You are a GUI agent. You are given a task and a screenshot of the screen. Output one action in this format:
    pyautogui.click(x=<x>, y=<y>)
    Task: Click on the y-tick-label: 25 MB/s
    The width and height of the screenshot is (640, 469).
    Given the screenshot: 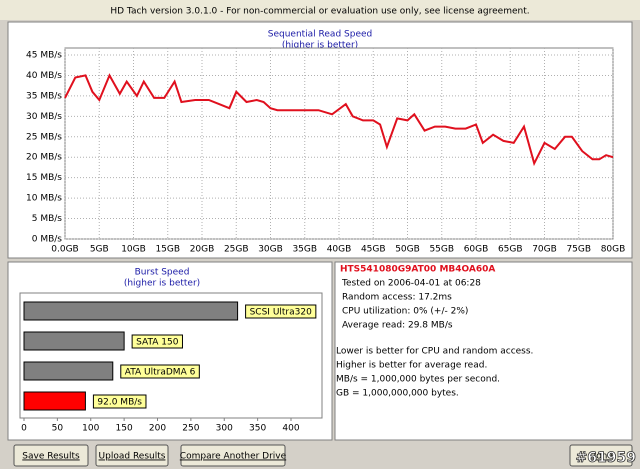 What is the action you would take?
    pyautogui.click(x=44, y=137)
    